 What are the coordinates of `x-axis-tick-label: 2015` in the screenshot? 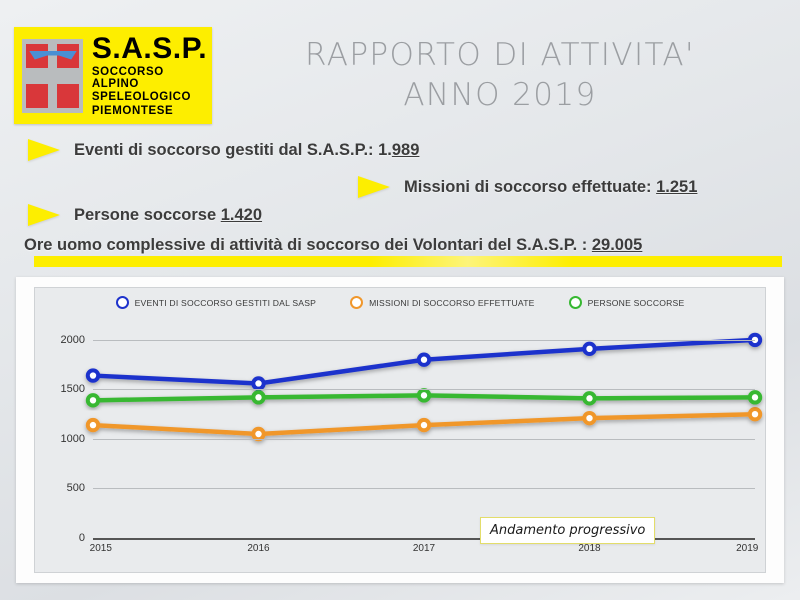 It's located at (100, 548).